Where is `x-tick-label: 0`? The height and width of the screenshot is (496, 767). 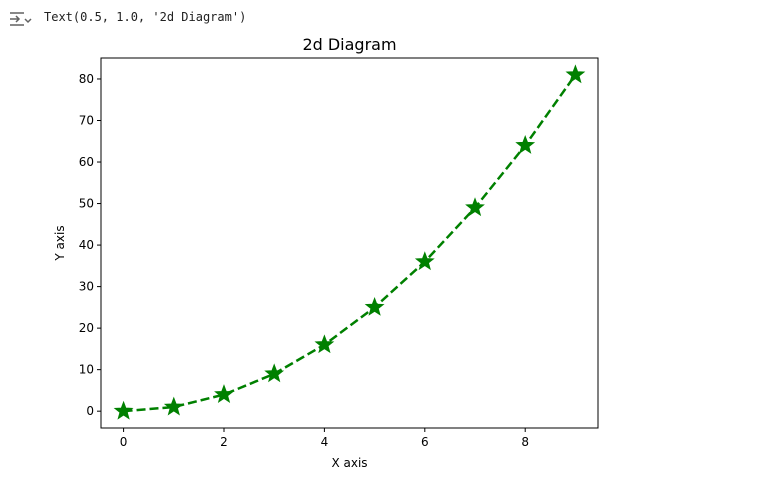 x-tick-label: 0 is located at coordinates (124, 442).